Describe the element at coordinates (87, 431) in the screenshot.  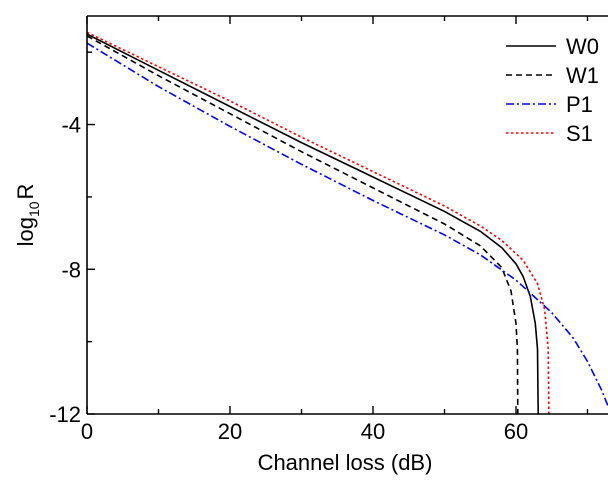
I see `x-tick-label: 0` at that location.